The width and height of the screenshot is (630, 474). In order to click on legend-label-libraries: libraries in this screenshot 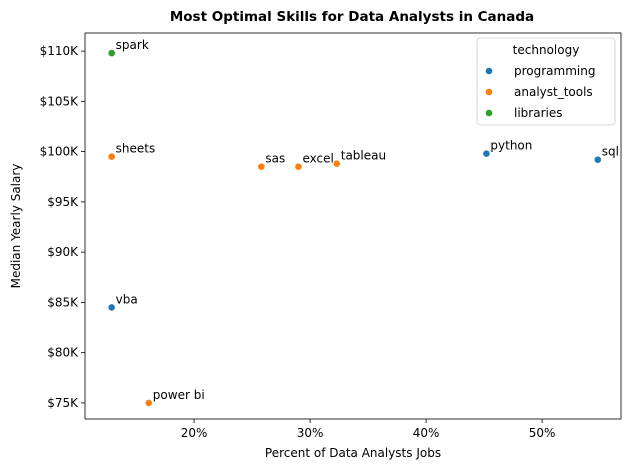, I will do `click(538, 113)`.